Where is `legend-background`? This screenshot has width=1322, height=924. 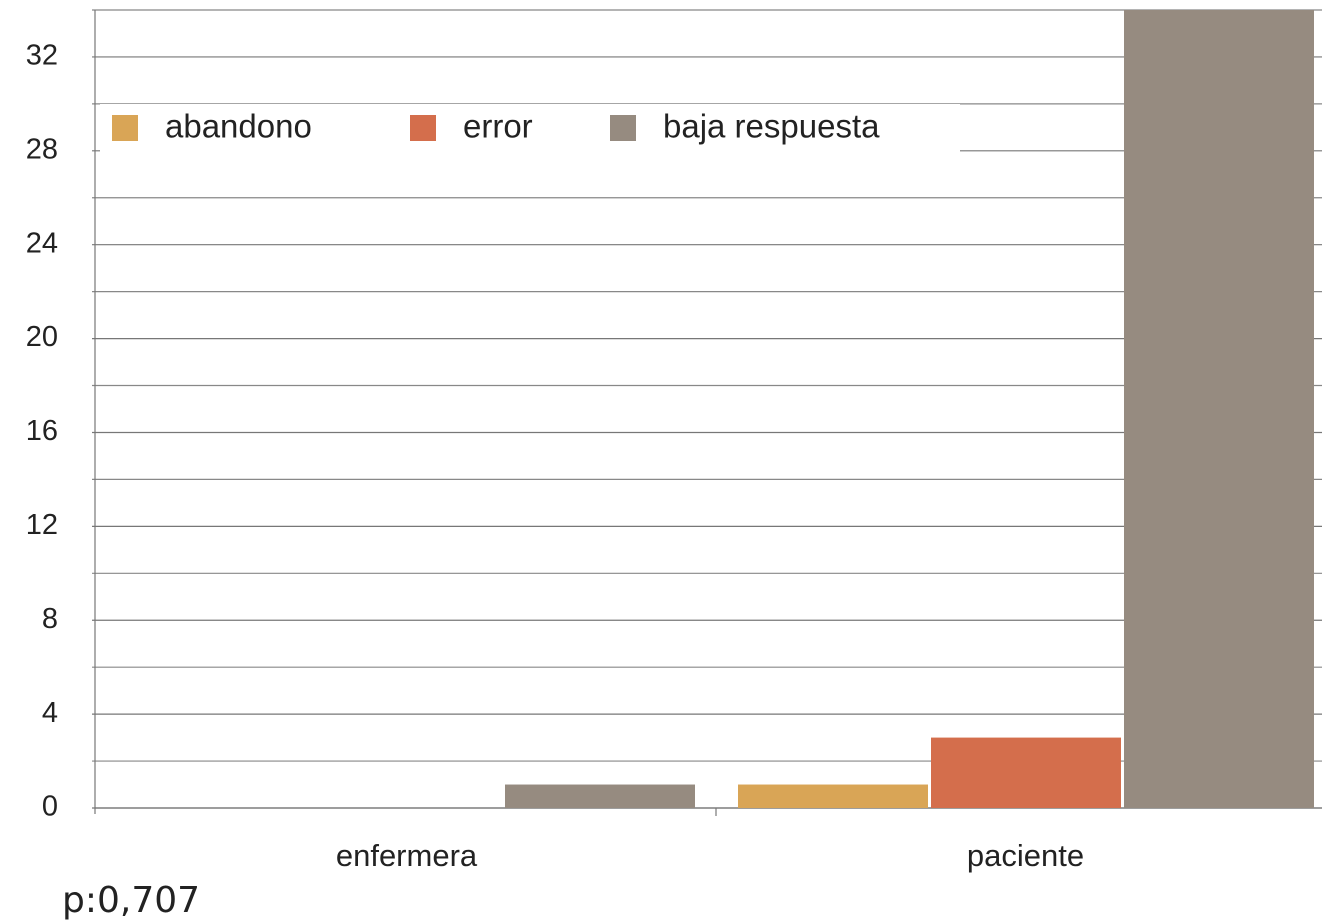 legend-background is located at coordinates (530, 128).